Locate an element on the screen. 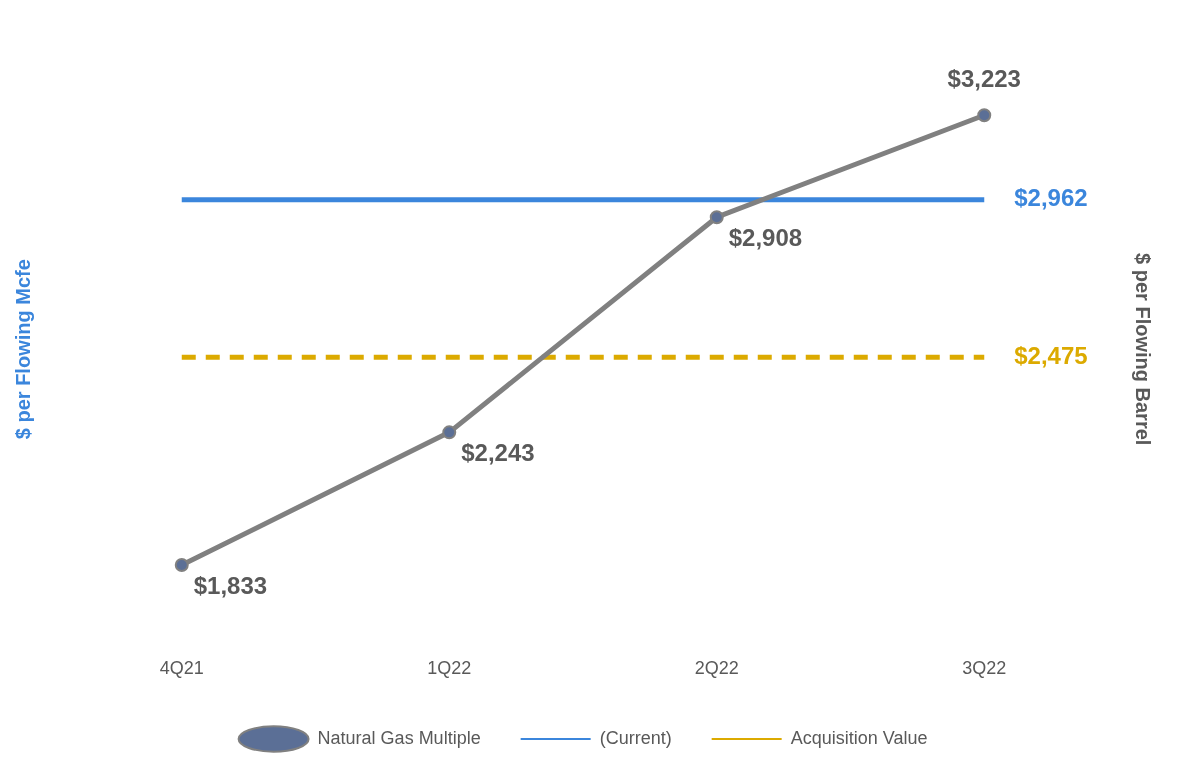 This screenshot has height=768, width=1178. data-label: $2,475 is located at coordinates (1051, 355).